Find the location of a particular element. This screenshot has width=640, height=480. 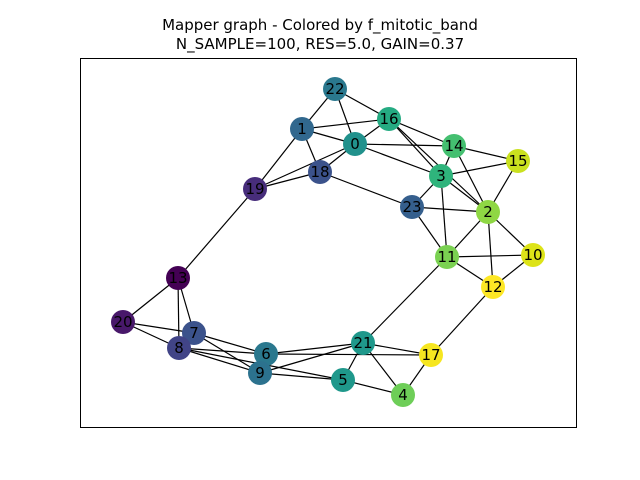

node-13: 13 is located at coordinates (178, 278).